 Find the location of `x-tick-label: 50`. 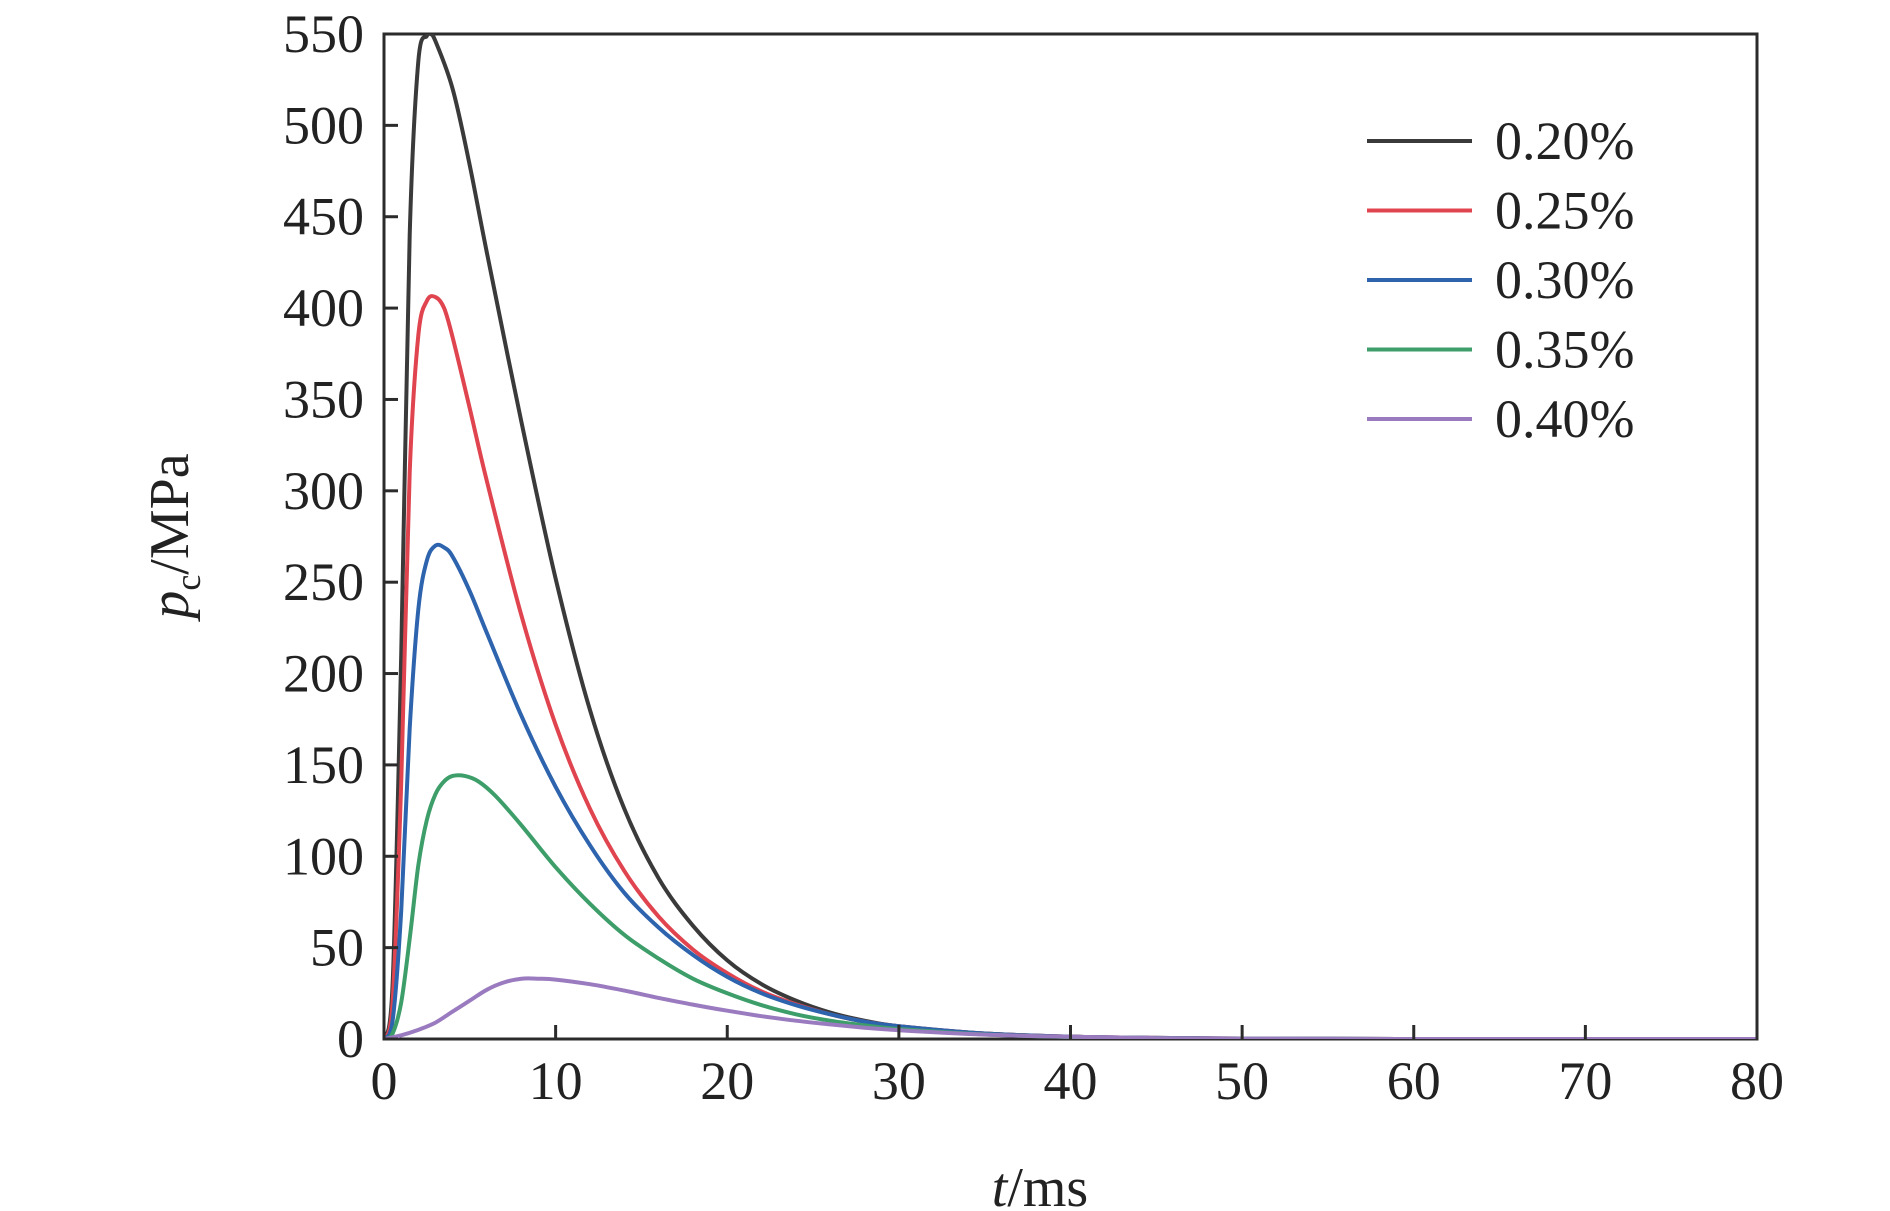

x-tick-label: 50 is located at coordinates (1242, 1081).